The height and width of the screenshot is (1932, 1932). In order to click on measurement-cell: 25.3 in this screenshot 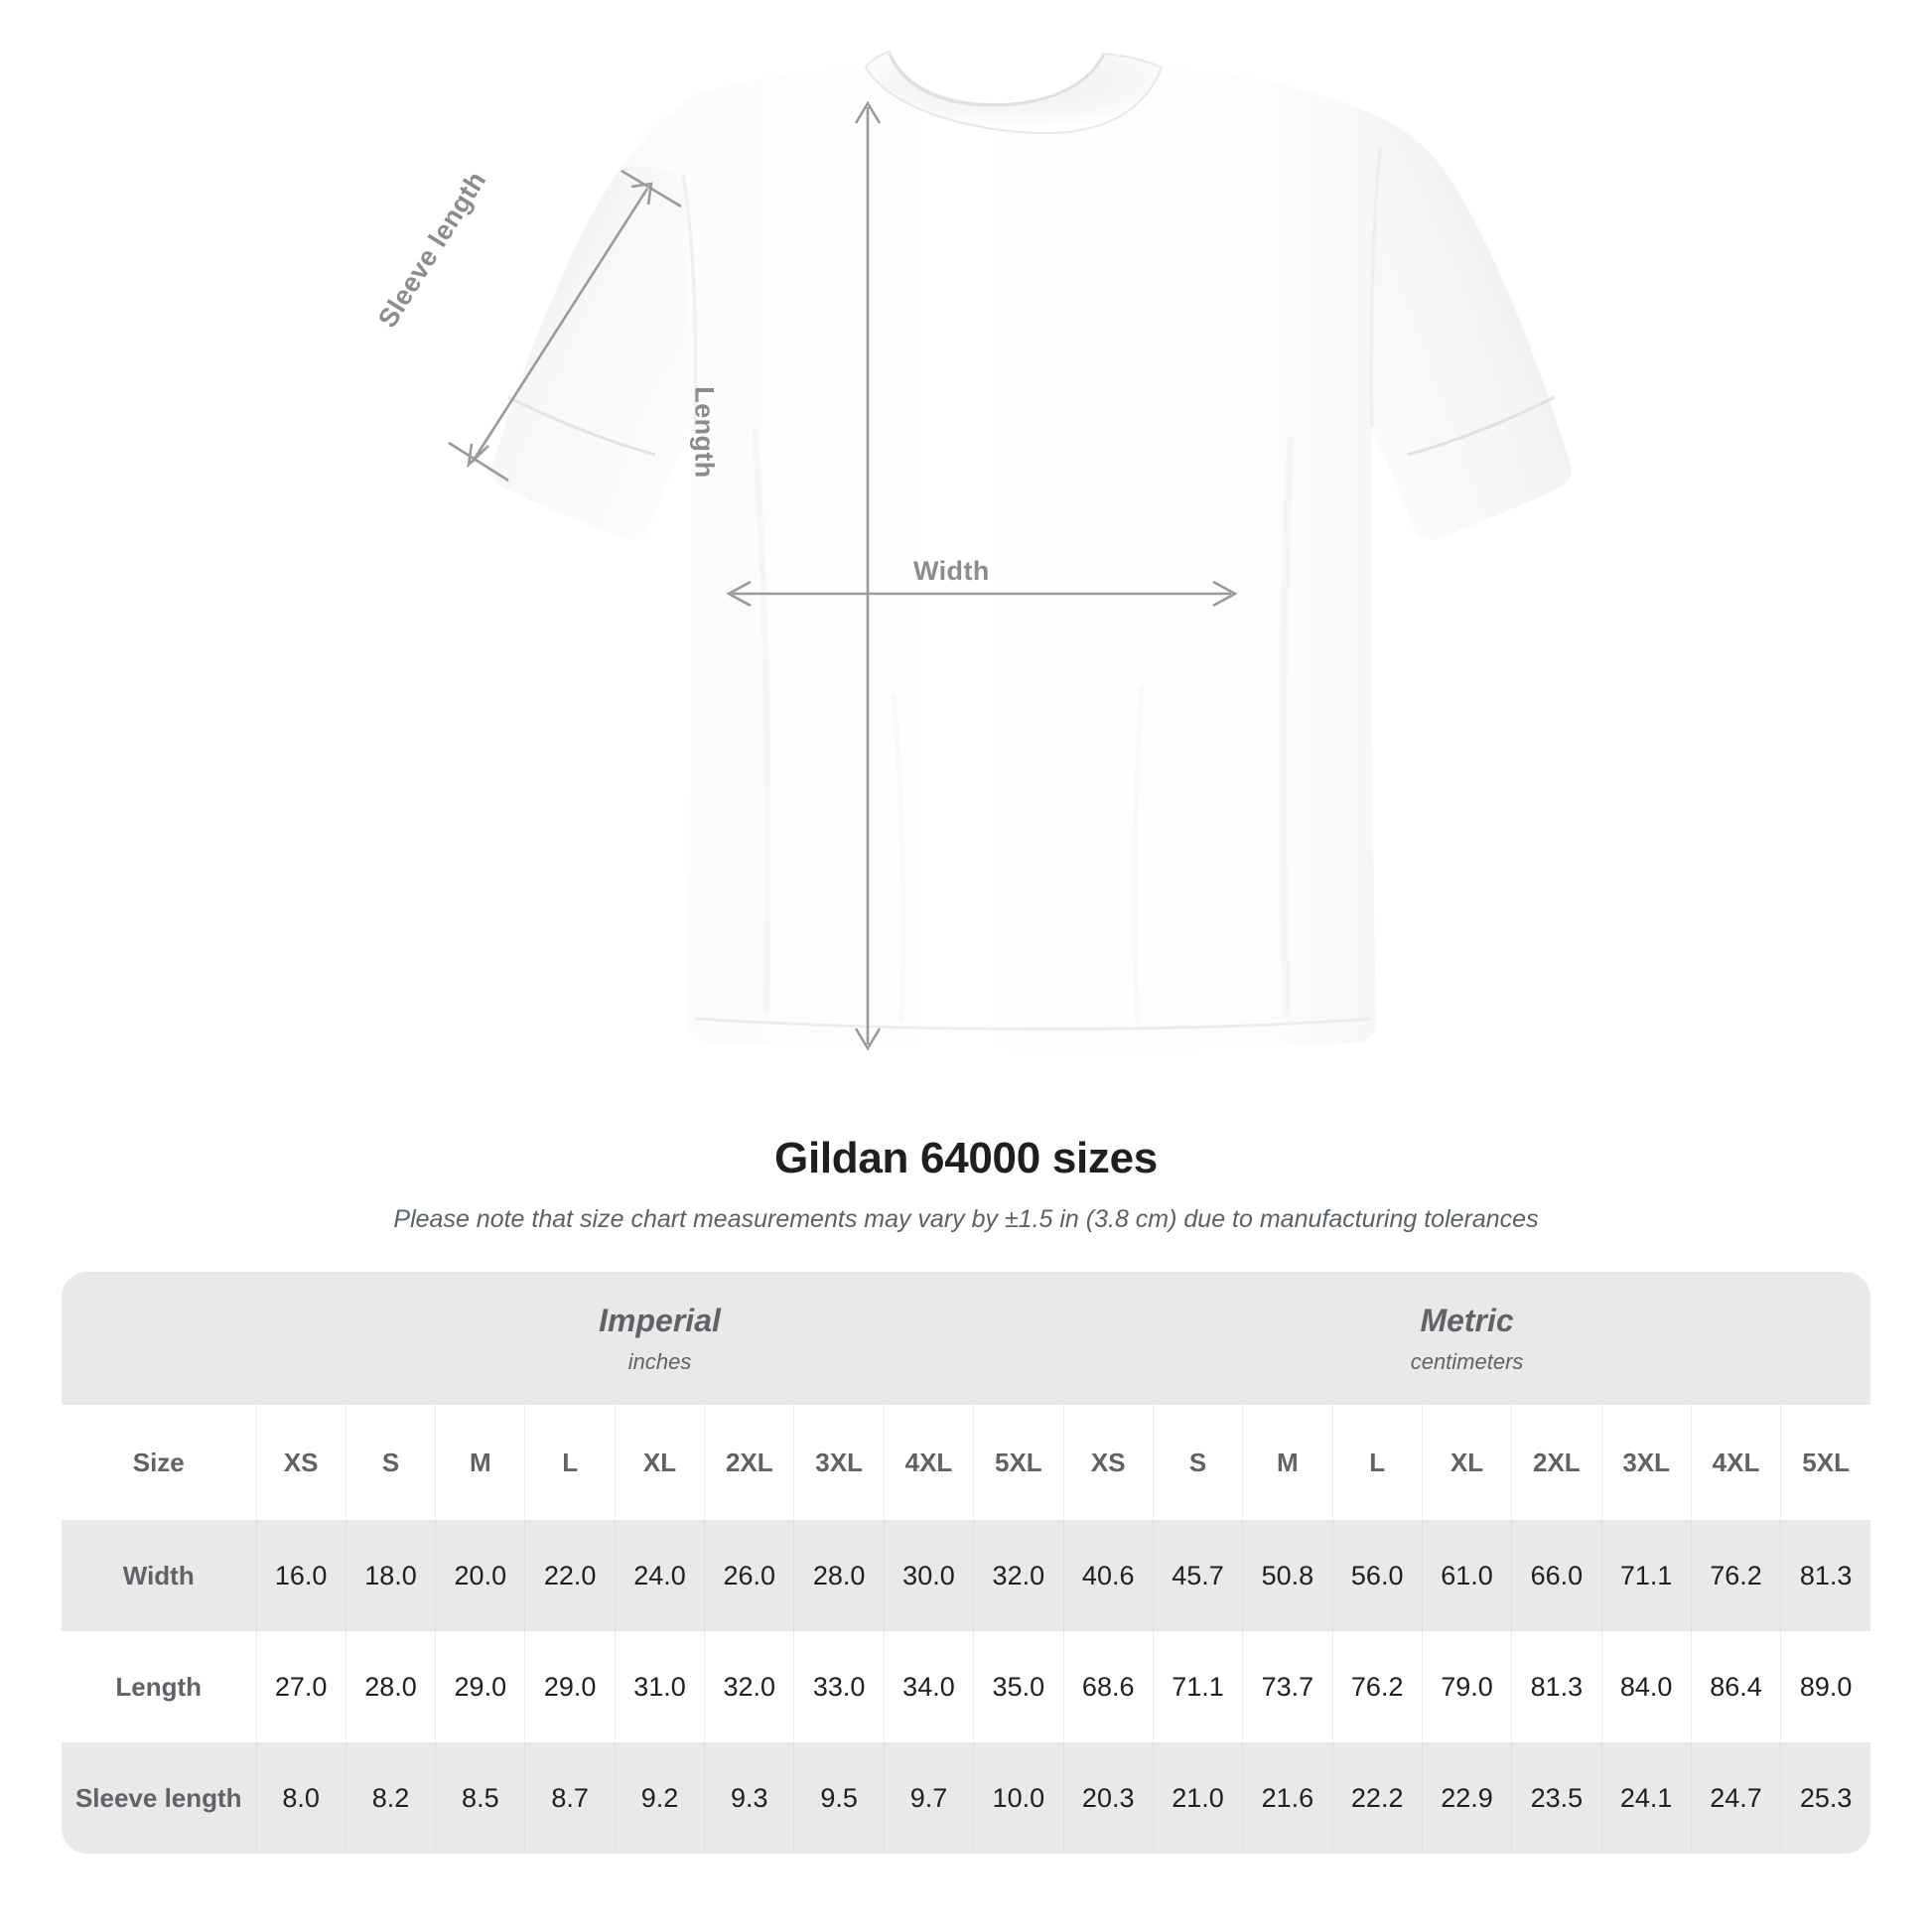, I will do `click(1825, 1798)`.